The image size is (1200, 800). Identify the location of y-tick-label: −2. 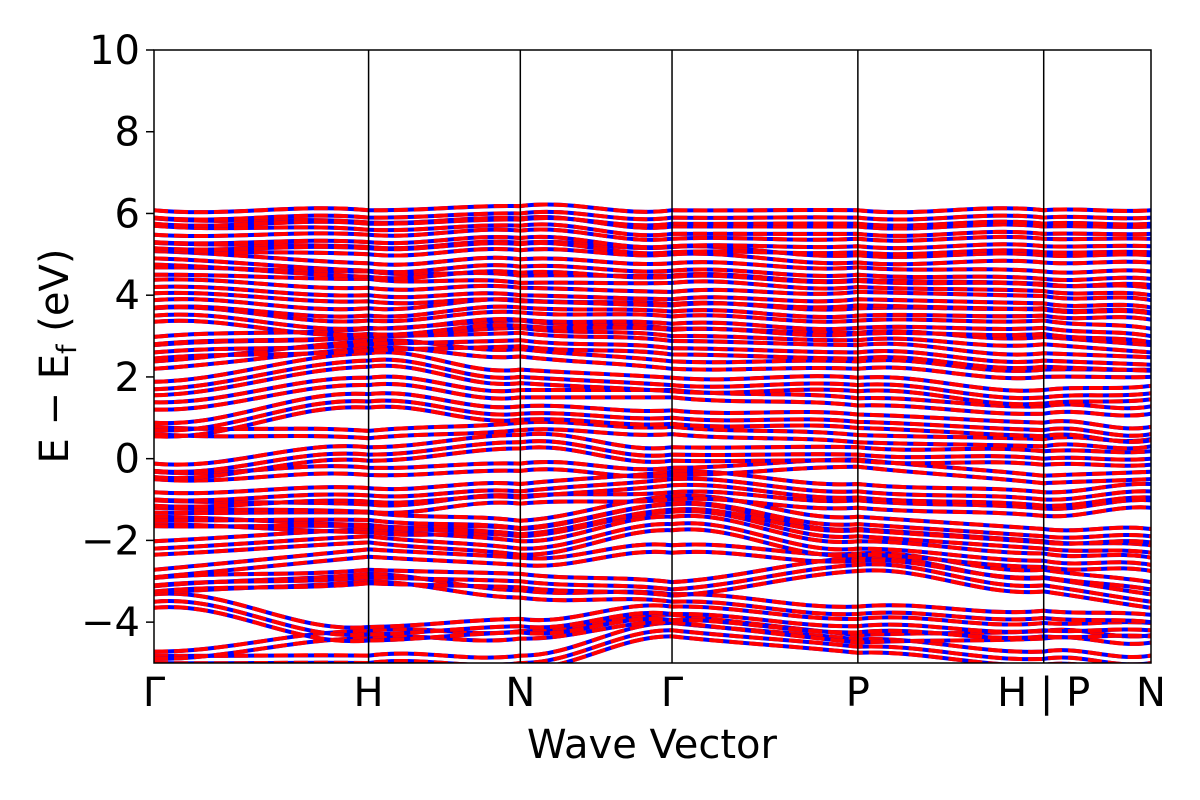
(110, 541).